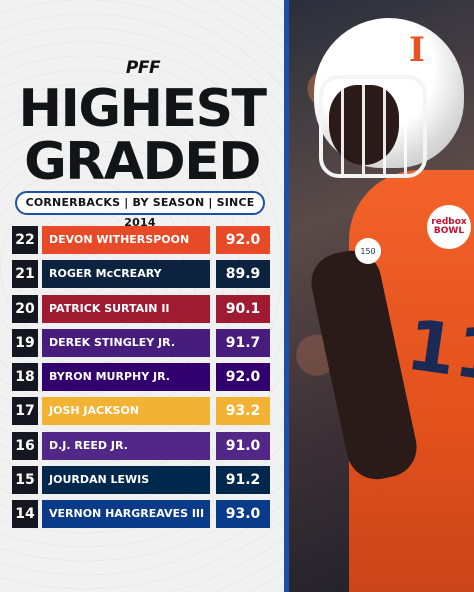  Describe the element at coordinates (25, 480) in the screenshot. I see `season-label: 15` at that location.